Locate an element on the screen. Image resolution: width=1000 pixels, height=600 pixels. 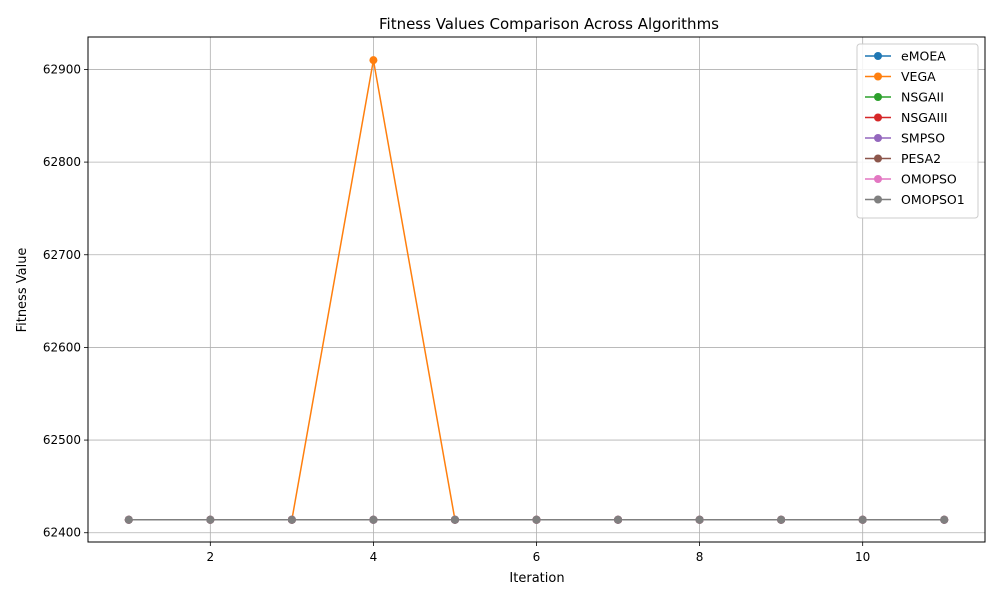
y-tick-label: 62400 is located at coordinates (62, 533).